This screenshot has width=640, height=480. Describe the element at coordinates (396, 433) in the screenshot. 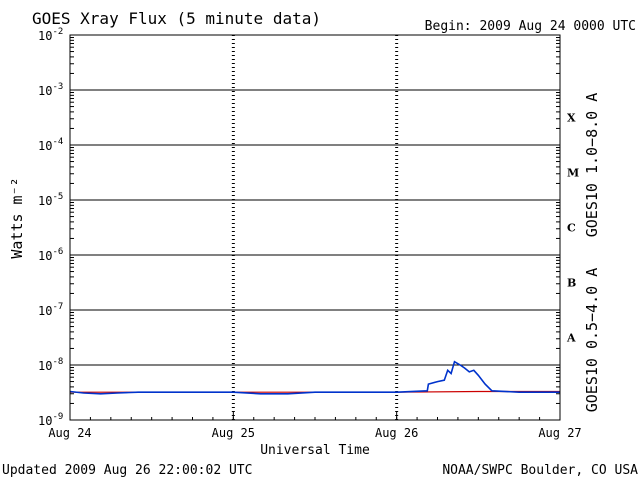

I see `x-tick-label: Aug 26` at that location.